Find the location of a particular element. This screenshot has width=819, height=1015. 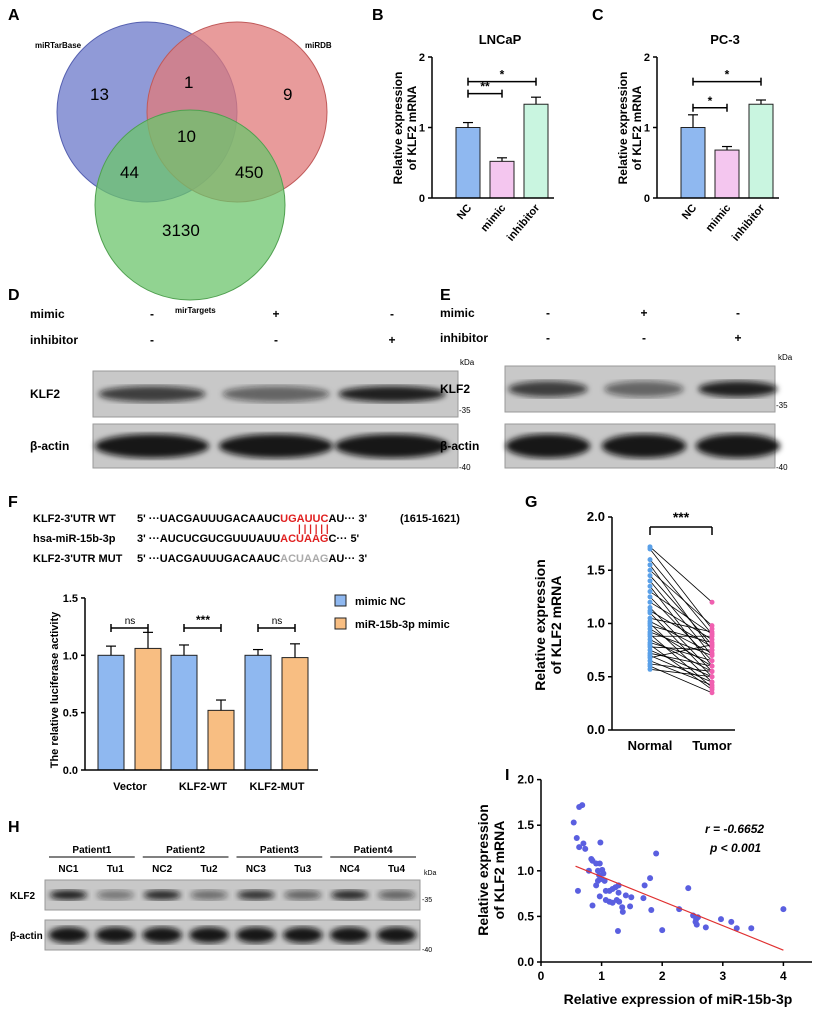

venn-count: 10 is located at coordinates (186, 136).